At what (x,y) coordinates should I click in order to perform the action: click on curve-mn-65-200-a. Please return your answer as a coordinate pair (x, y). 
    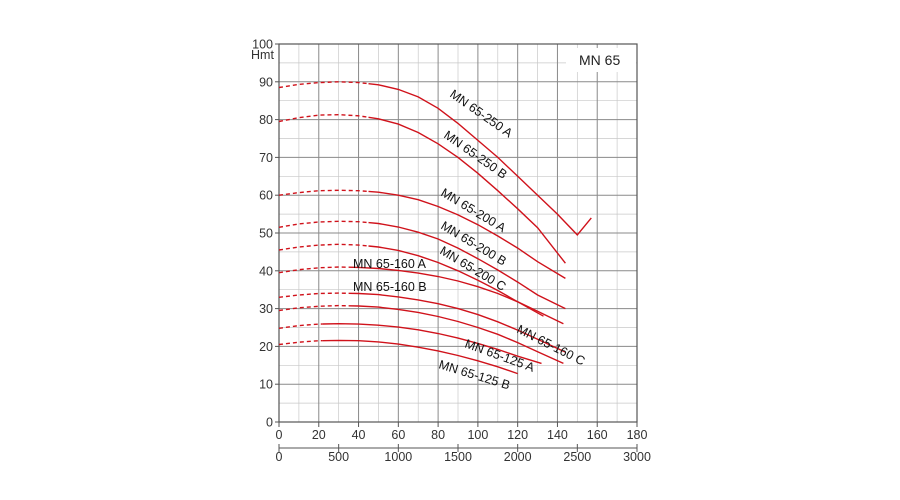
    Looking at the image, I should click on (467, 235).